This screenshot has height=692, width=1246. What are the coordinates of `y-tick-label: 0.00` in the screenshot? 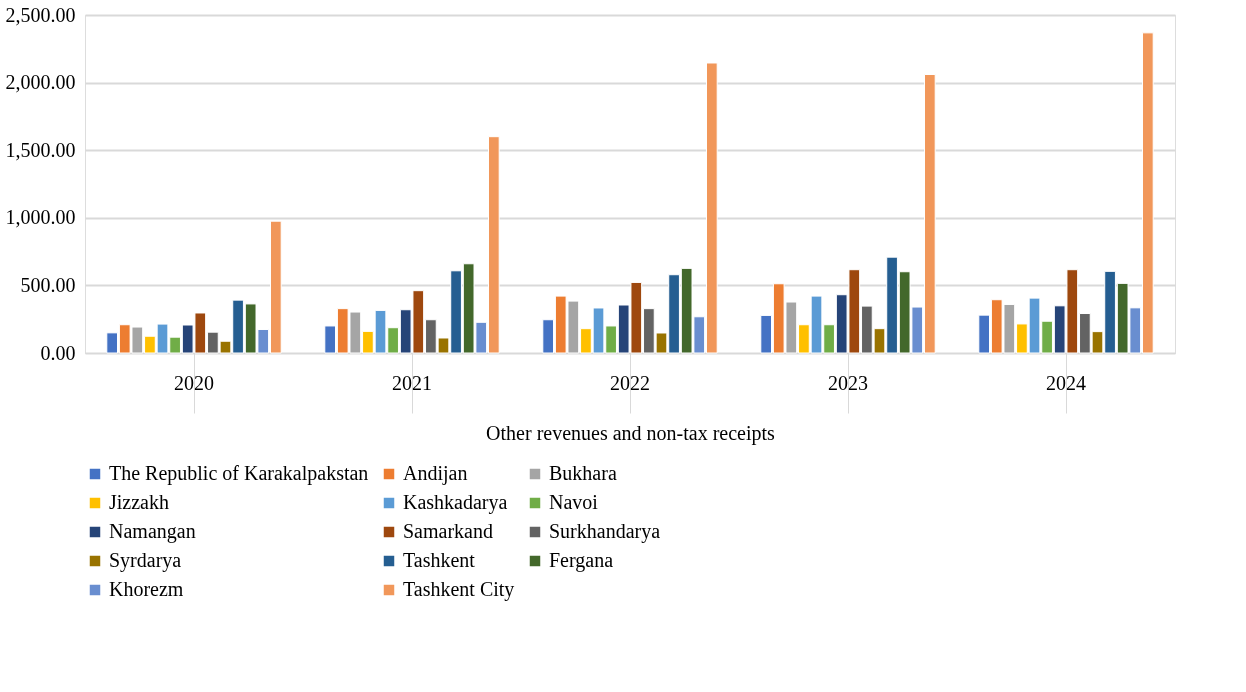 It's located at (58, 352).